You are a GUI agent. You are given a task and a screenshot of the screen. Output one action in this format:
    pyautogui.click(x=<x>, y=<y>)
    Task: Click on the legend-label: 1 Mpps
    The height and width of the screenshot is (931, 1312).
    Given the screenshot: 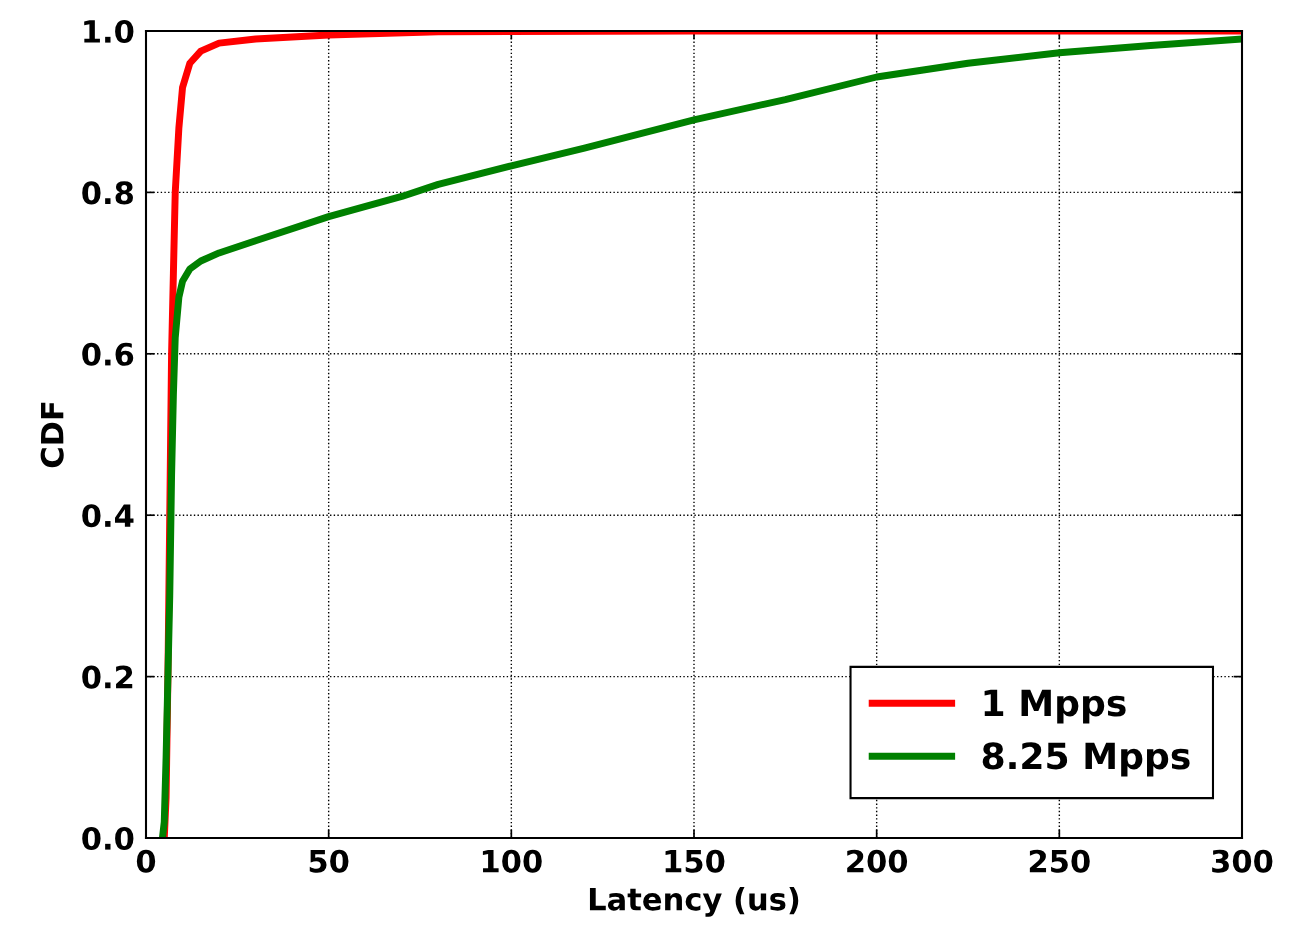 What is the action you would take?
    pyautogui.click(x=1055, y=706)
    